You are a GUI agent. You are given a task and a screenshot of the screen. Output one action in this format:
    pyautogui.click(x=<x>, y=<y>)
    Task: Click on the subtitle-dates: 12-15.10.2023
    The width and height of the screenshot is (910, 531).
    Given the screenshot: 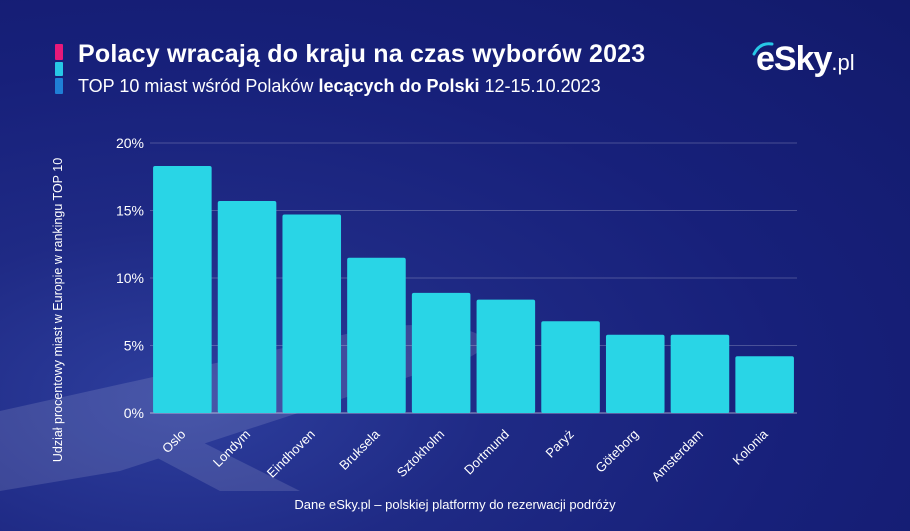 What is the action you would take?
    pyautogui.click(x=540, y=86)
    